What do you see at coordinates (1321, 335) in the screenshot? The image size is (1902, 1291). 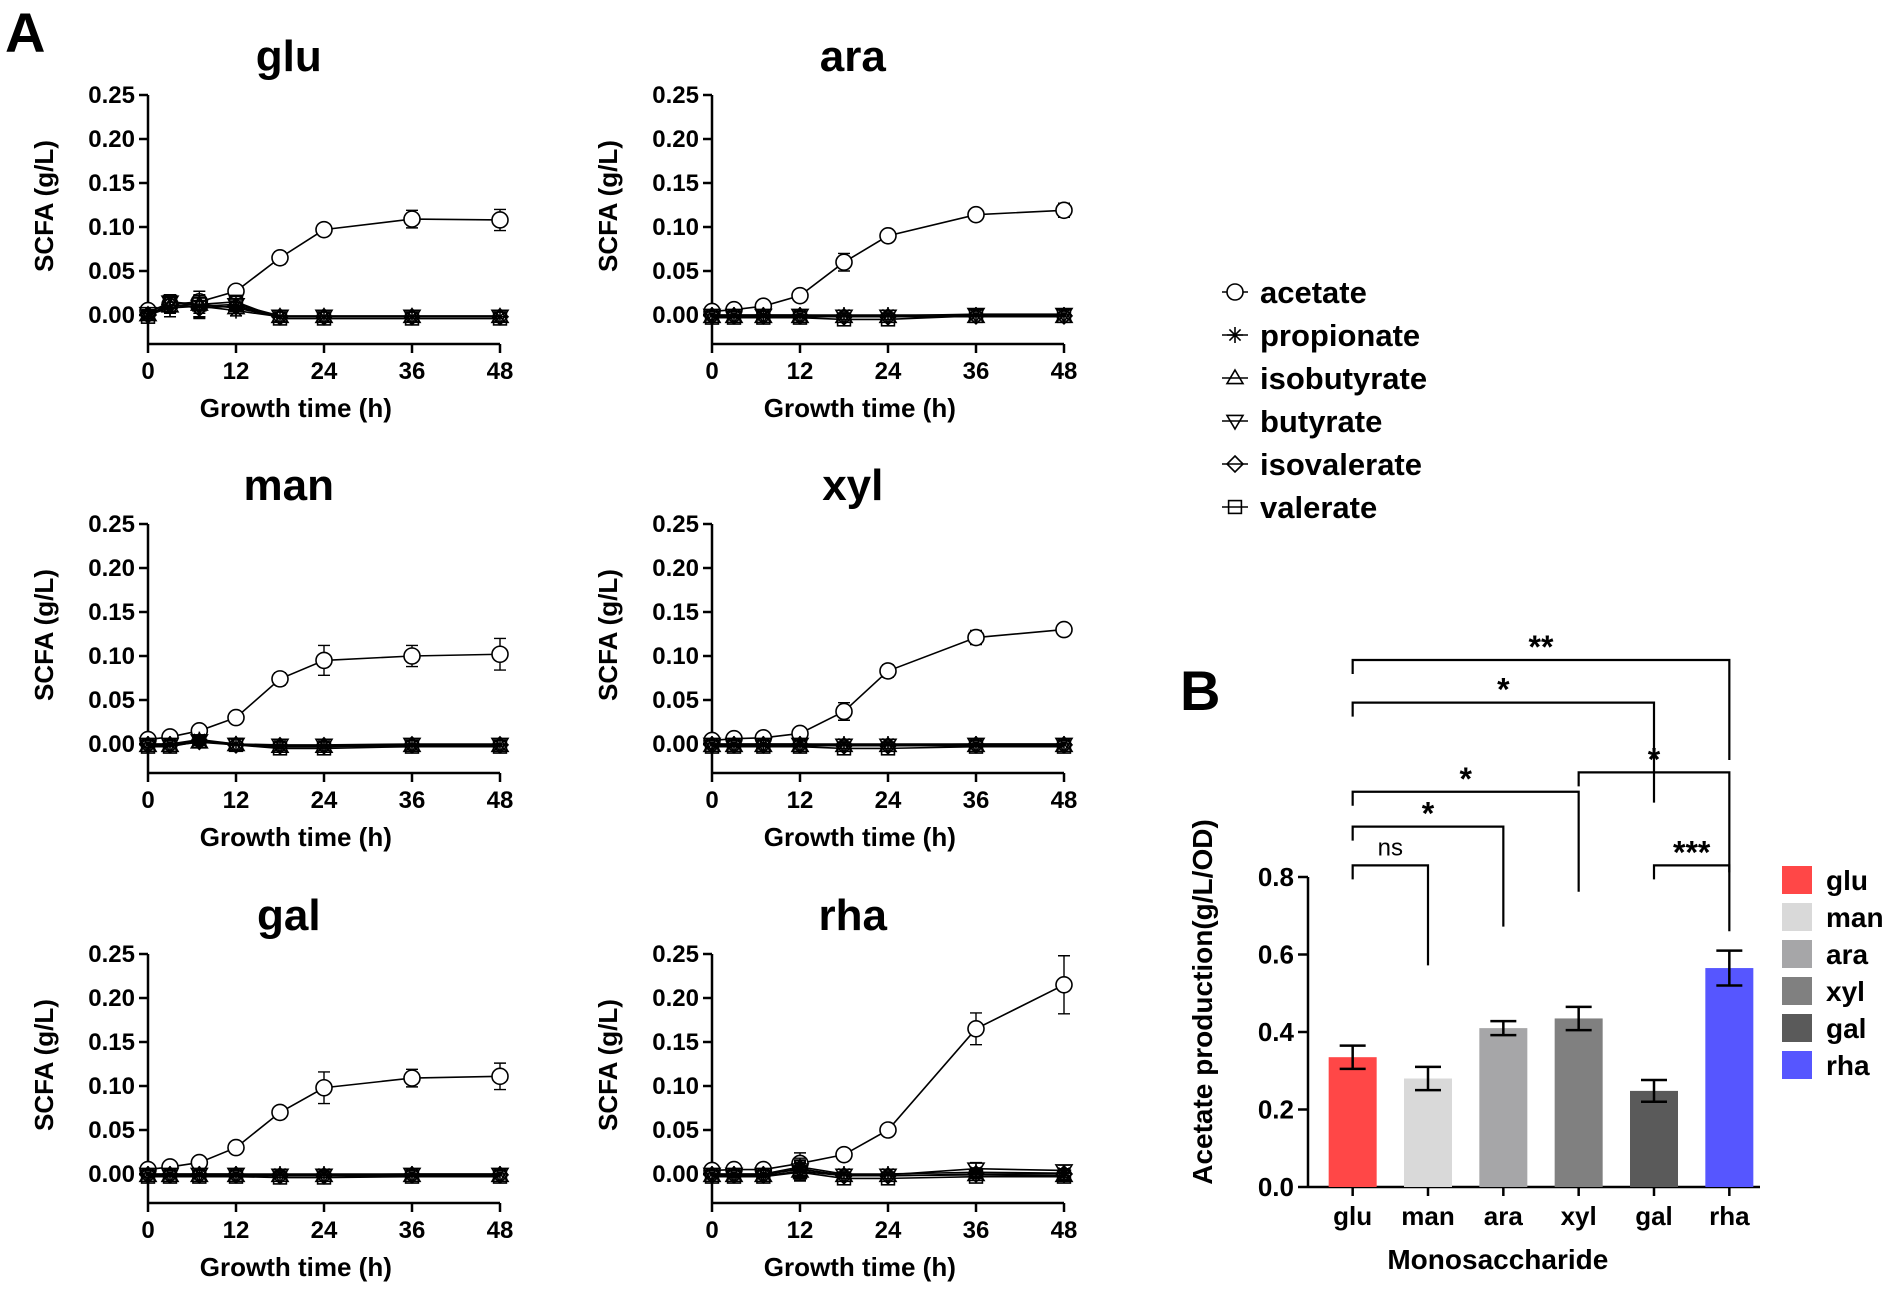 I see `legend-item-propionate: propionate` at bounding box center [1321, 335].